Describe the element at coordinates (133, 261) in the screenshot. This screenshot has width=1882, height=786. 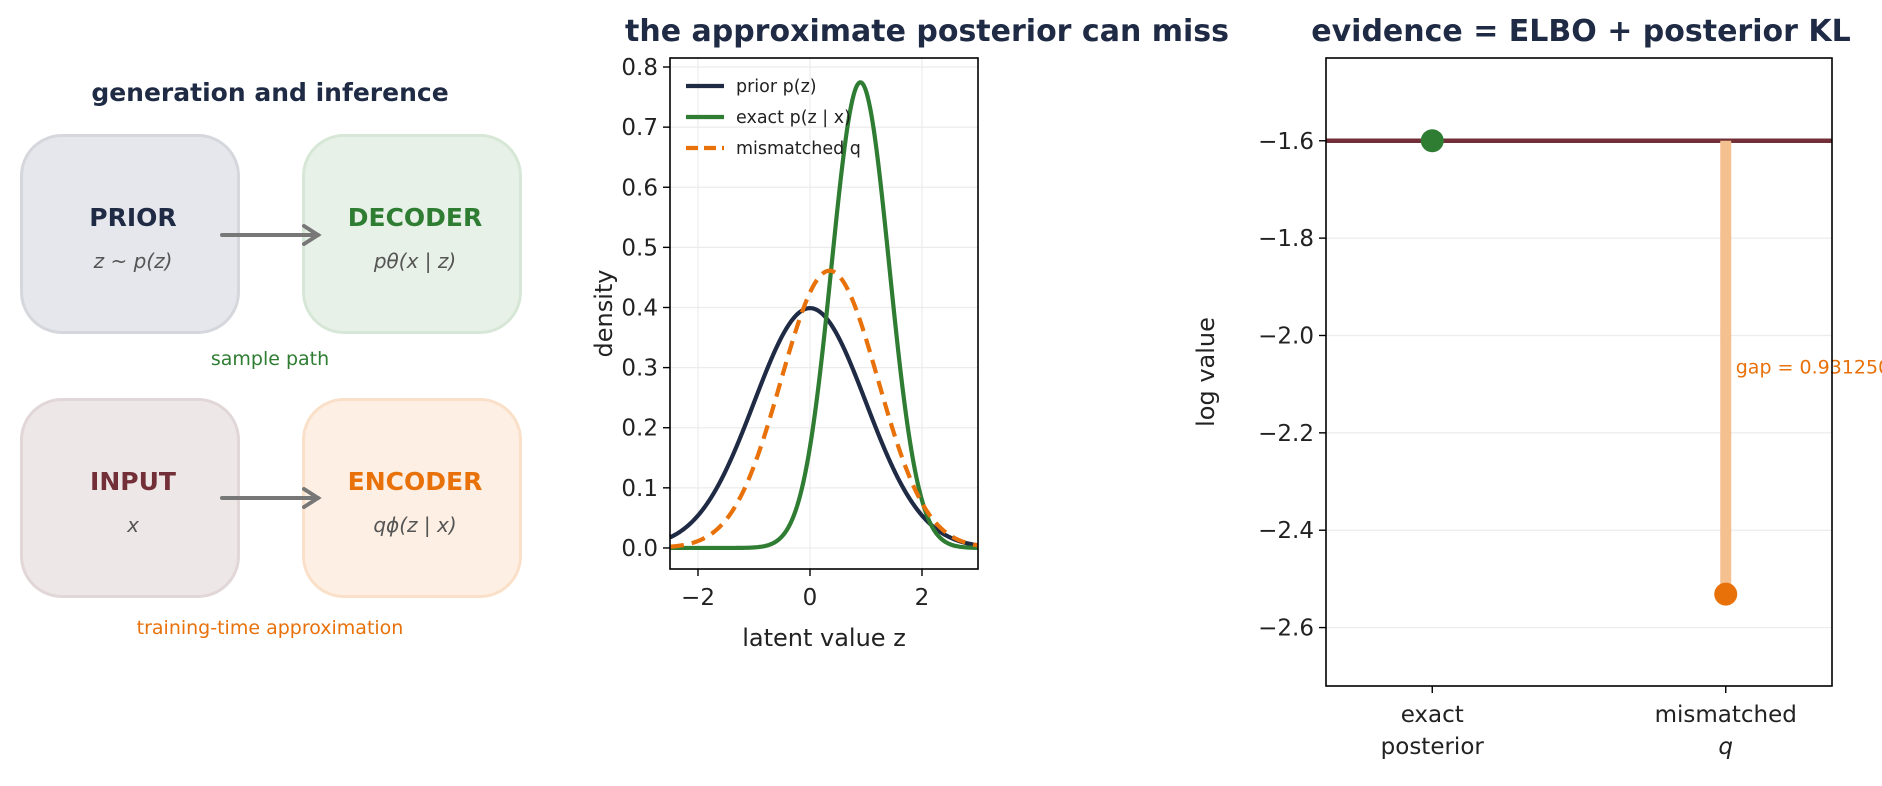
I see `prior-formula: z ~ p(z)` at that location.